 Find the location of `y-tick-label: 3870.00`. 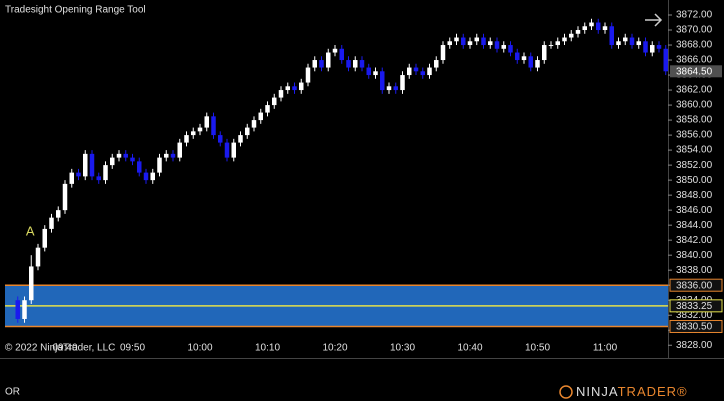

y-tick-label: 3870.00 is located at coordinates (694, 30).